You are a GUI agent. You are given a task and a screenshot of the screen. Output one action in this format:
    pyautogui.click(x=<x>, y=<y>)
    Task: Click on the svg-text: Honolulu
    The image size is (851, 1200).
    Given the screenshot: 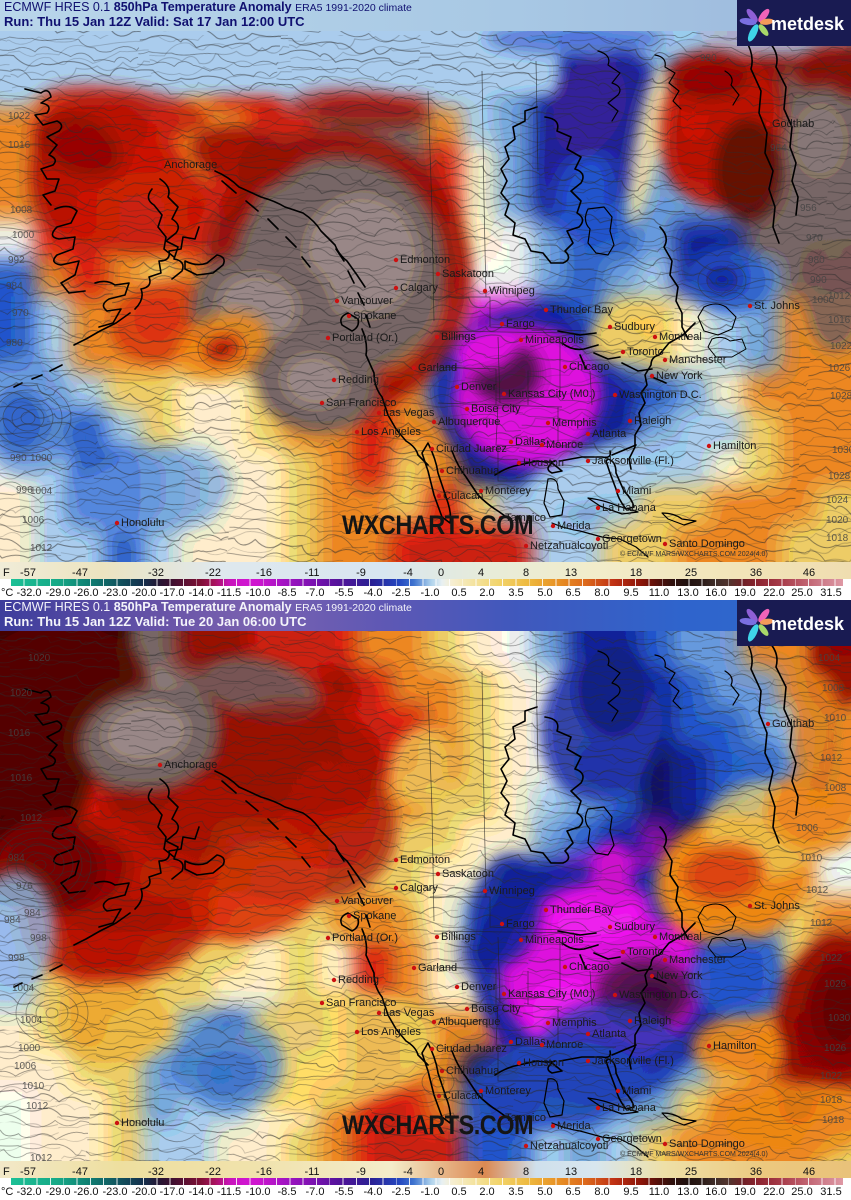 What is the action you would take?
    pyautogui.click(x=142, y=1123)
    